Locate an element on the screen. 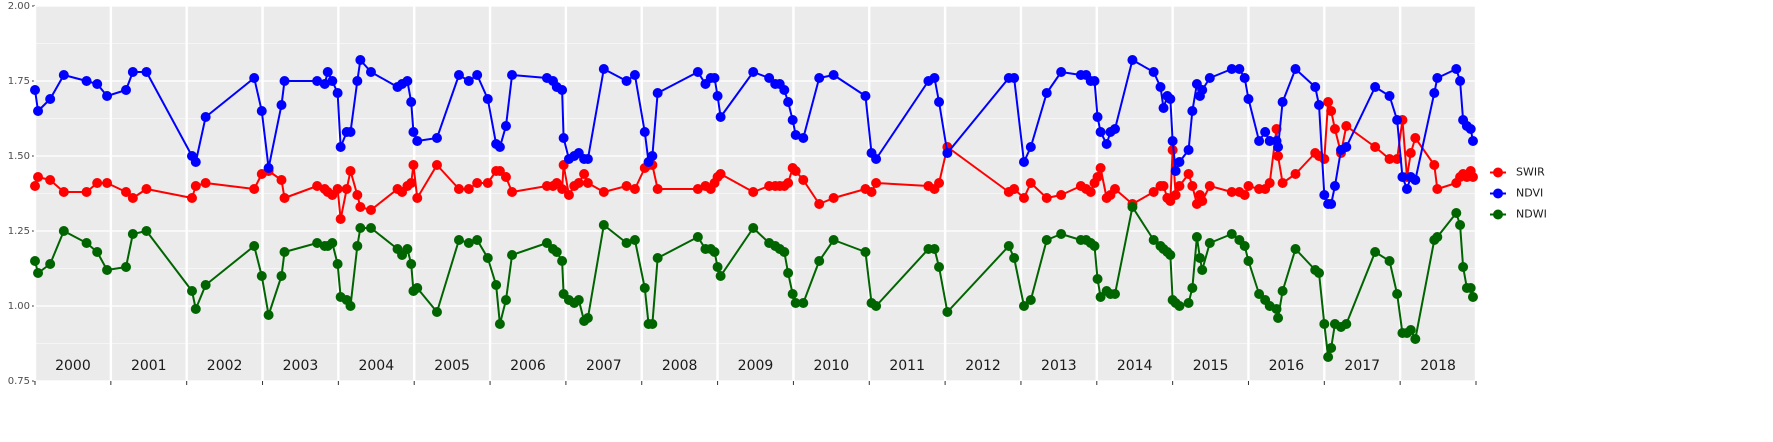 This screenshot has width=1773, height=442. year-label: 2005 is located at coordinates (452, 366).